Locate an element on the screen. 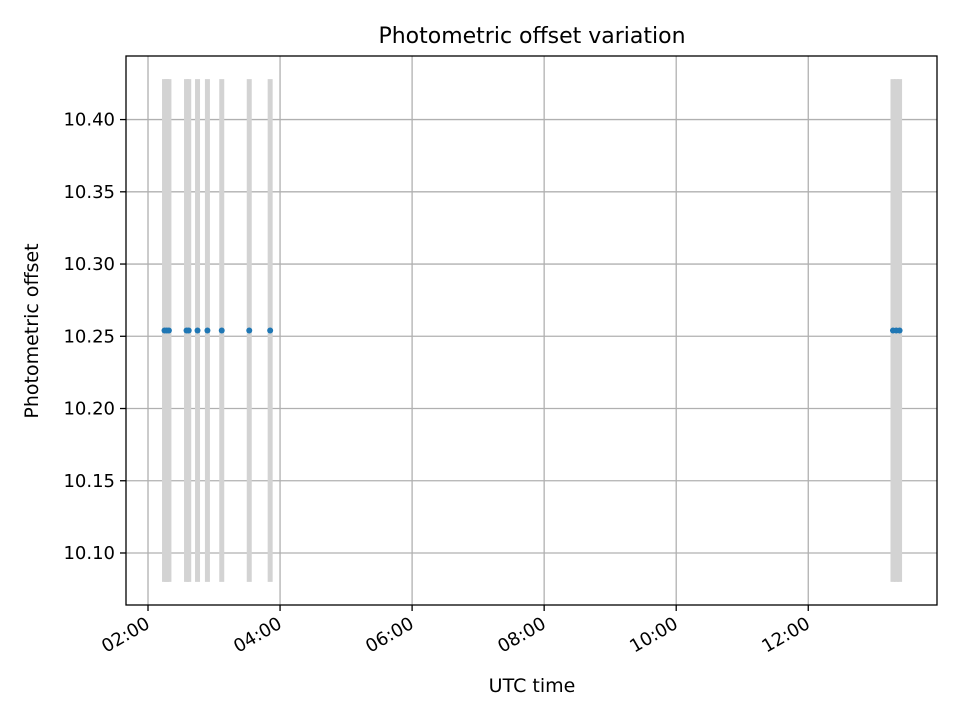 The width and height of the screenshot is (960, 724). y-tick-label: 10.35 is located at coordinates (89, 192).